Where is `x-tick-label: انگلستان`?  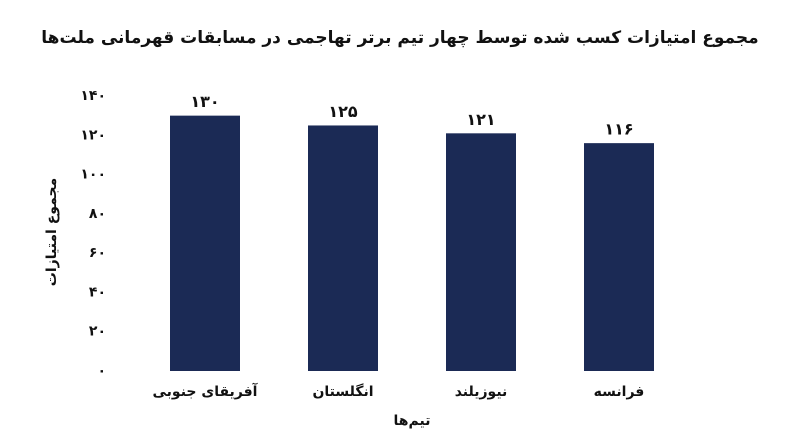
x-tick-label: انگلستان is located at coordinates (342, 391).